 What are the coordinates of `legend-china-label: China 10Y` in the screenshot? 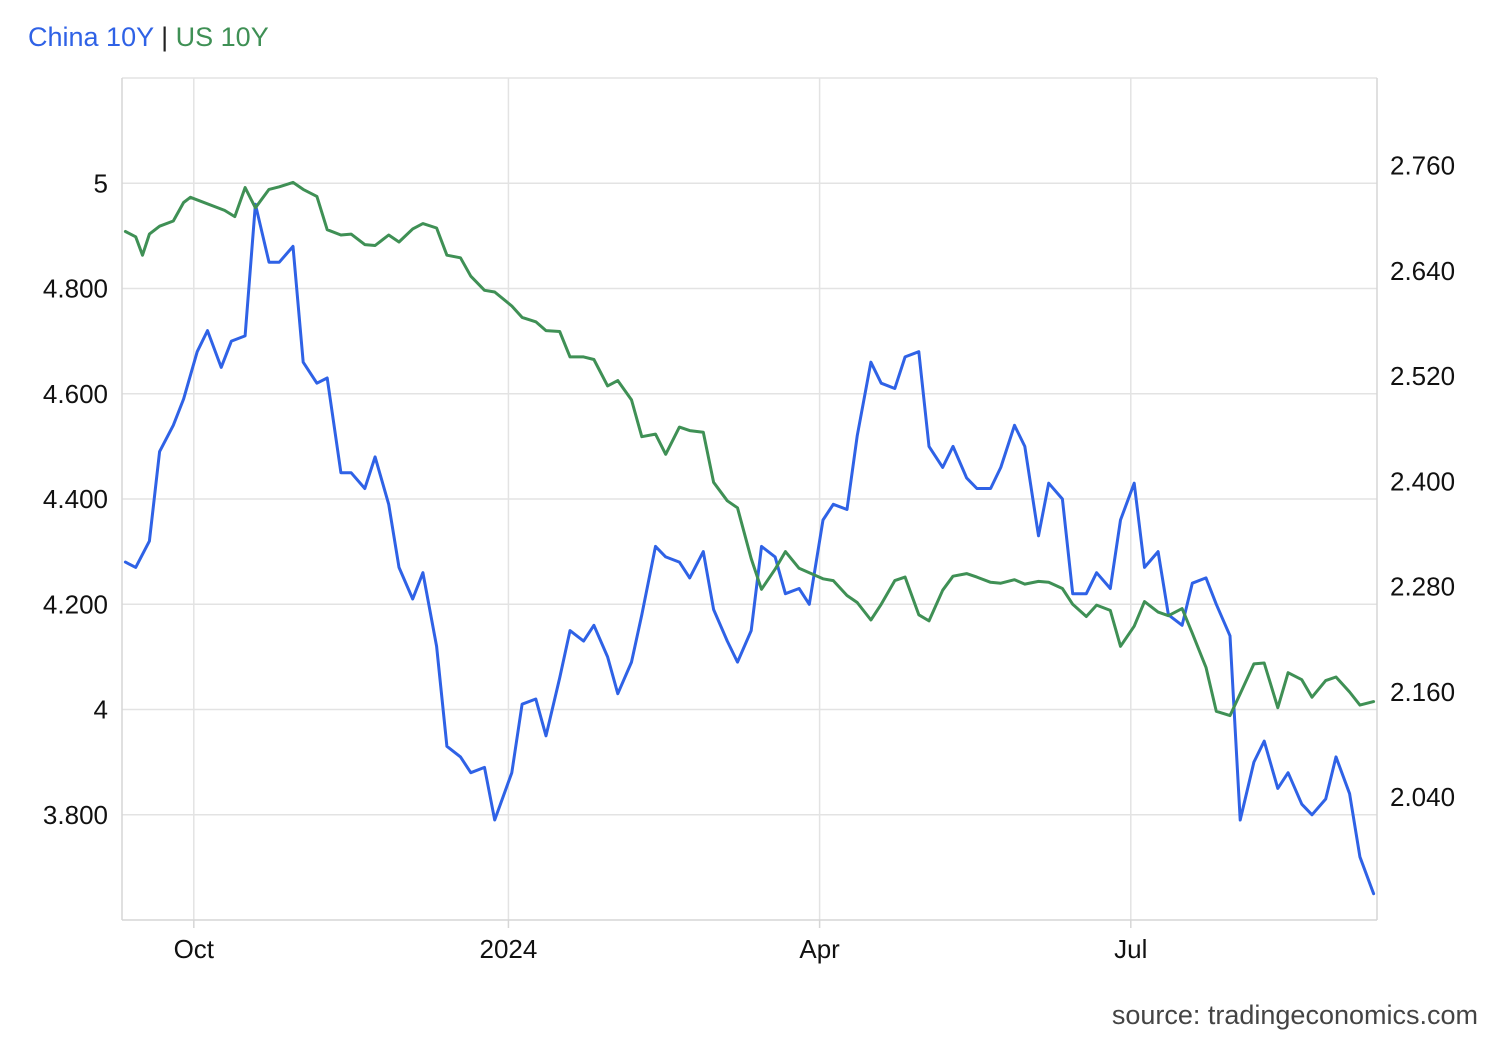 It's located at (91, 37).